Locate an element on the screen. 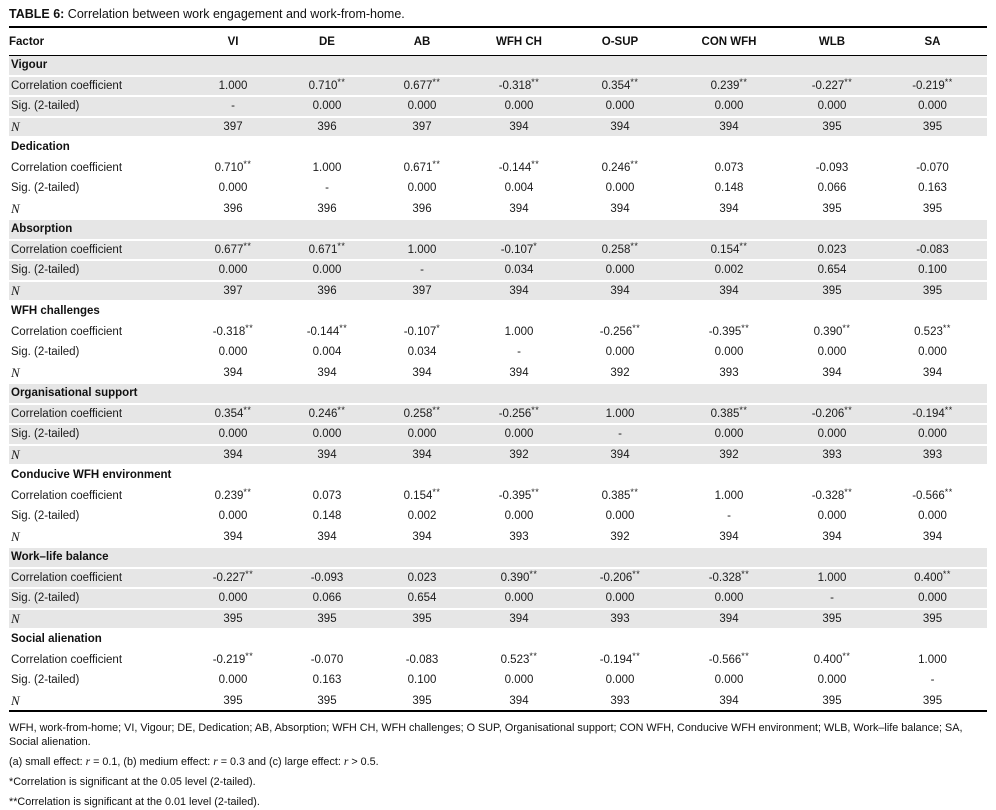 The height and width of the screenshot is (810, 996). factor-row: Absorption is located at coordinates (498, 230).